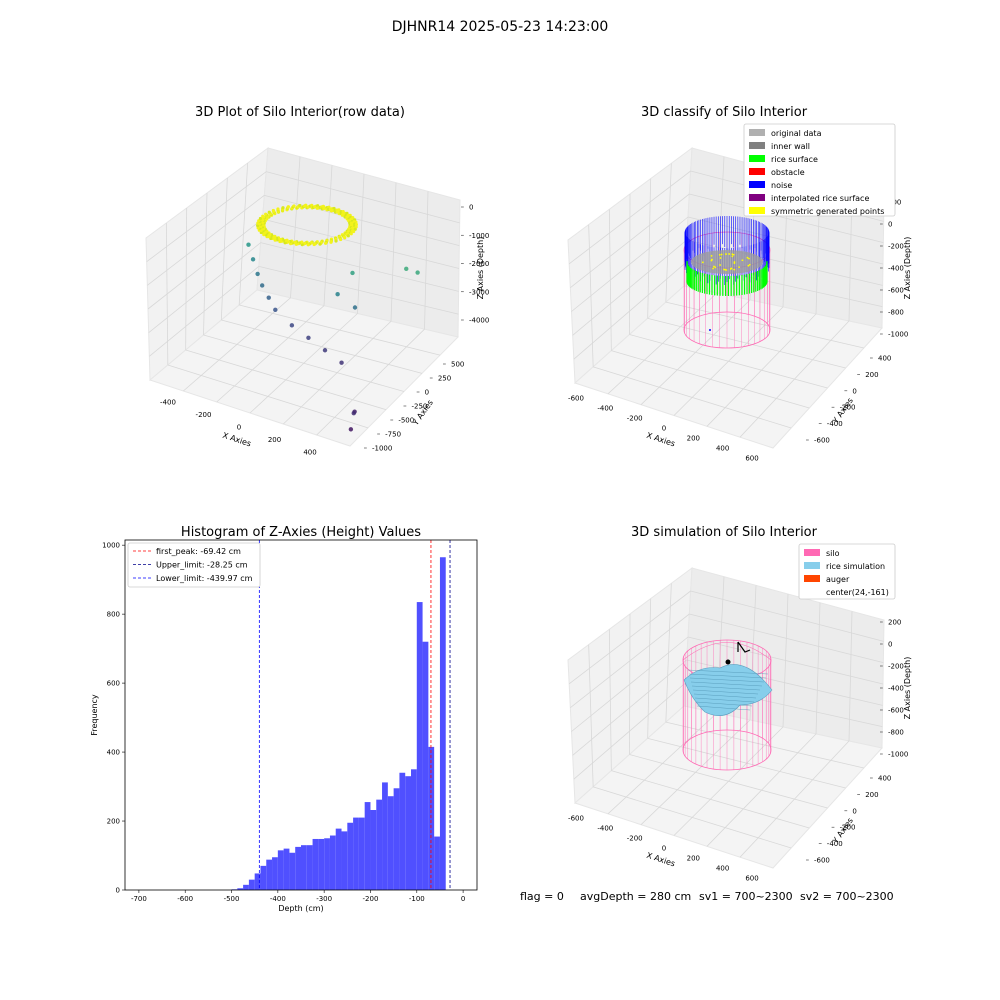 The width and height of the screenshot is (1000, 1000). Describe the element at coordinates (788, 172) in the screenshot. I see `cls-legend-label: obstacle` at that location.